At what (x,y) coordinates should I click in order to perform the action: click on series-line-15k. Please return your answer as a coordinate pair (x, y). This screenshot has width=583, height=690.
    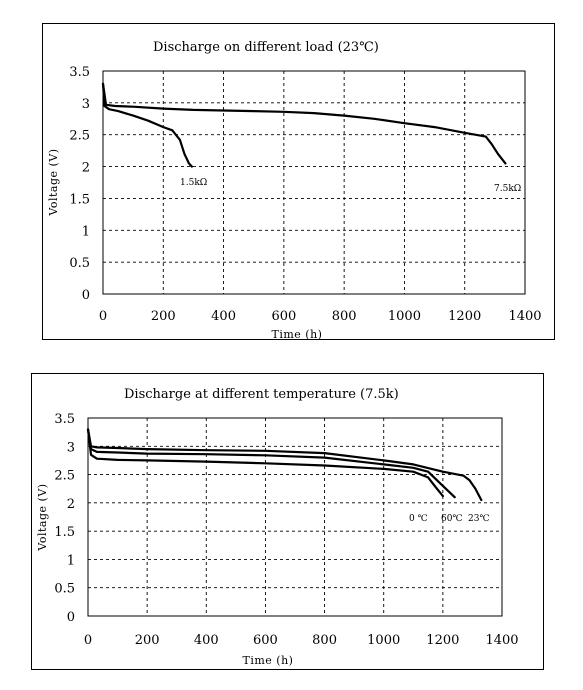
    Looking at the image, I should click on (147, 125).